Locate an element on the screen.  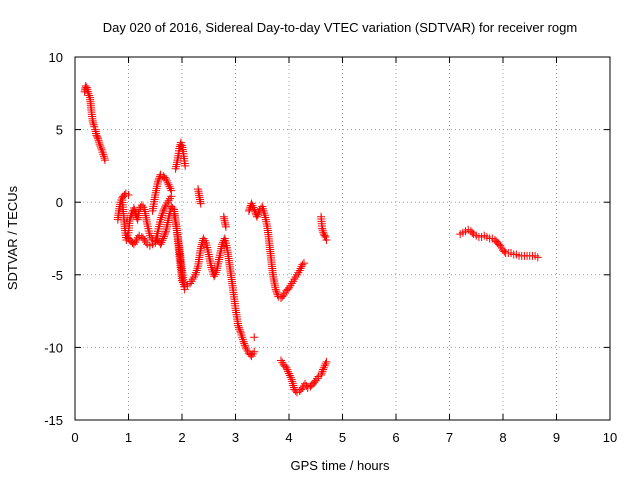
x-tick-label: 8 is located at coordinates (502, 437).